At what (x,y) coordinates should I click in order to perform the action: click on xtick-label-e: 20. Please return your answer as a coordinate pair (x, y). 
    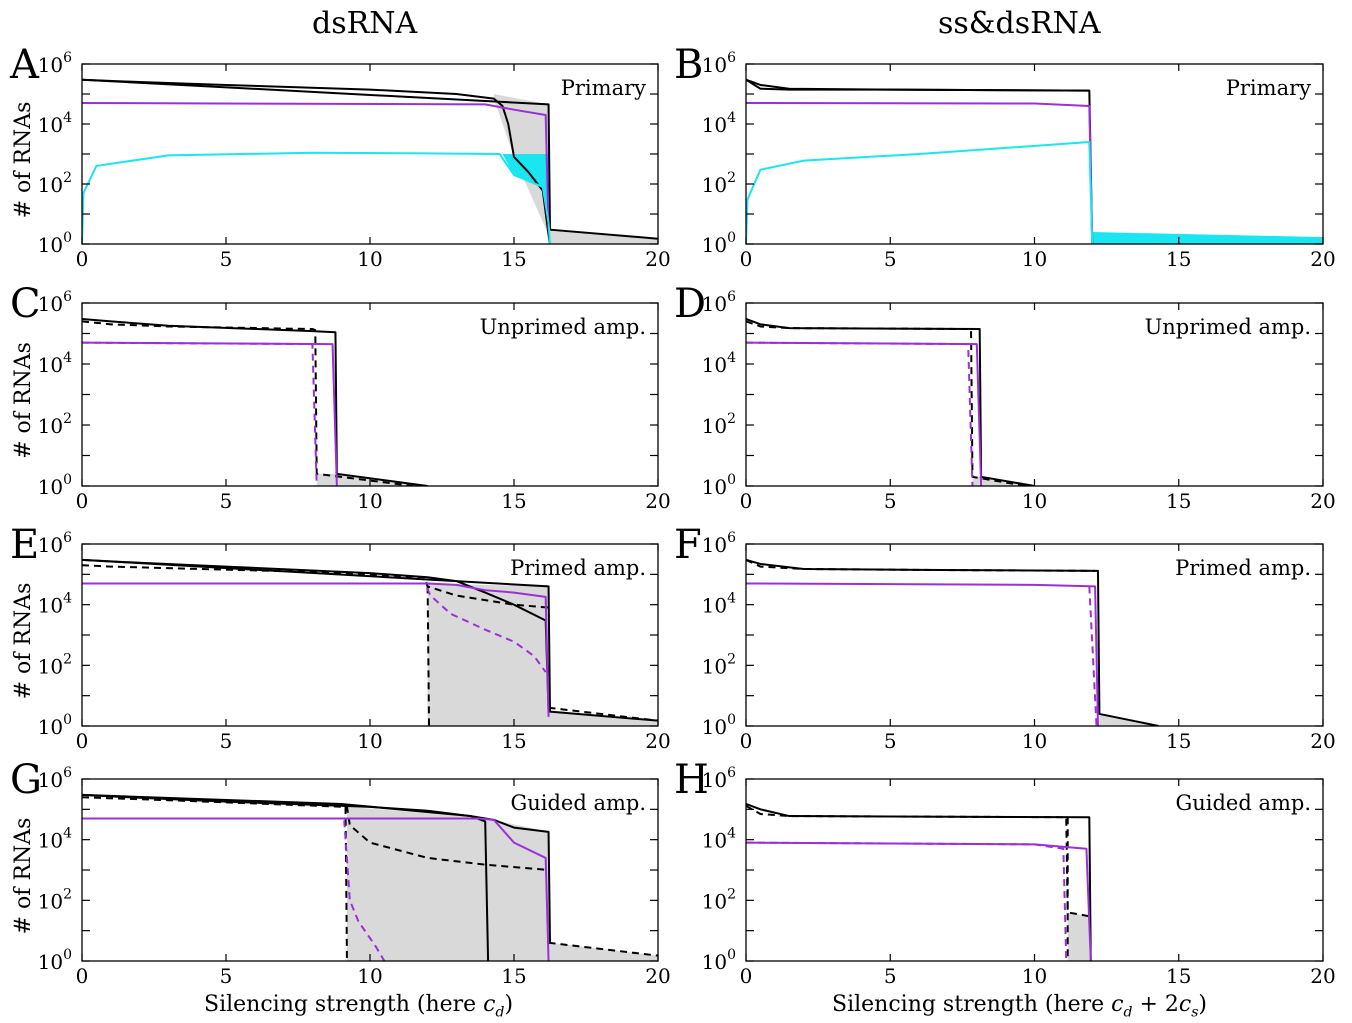
    Looking at the image, I should click on (657, 741).